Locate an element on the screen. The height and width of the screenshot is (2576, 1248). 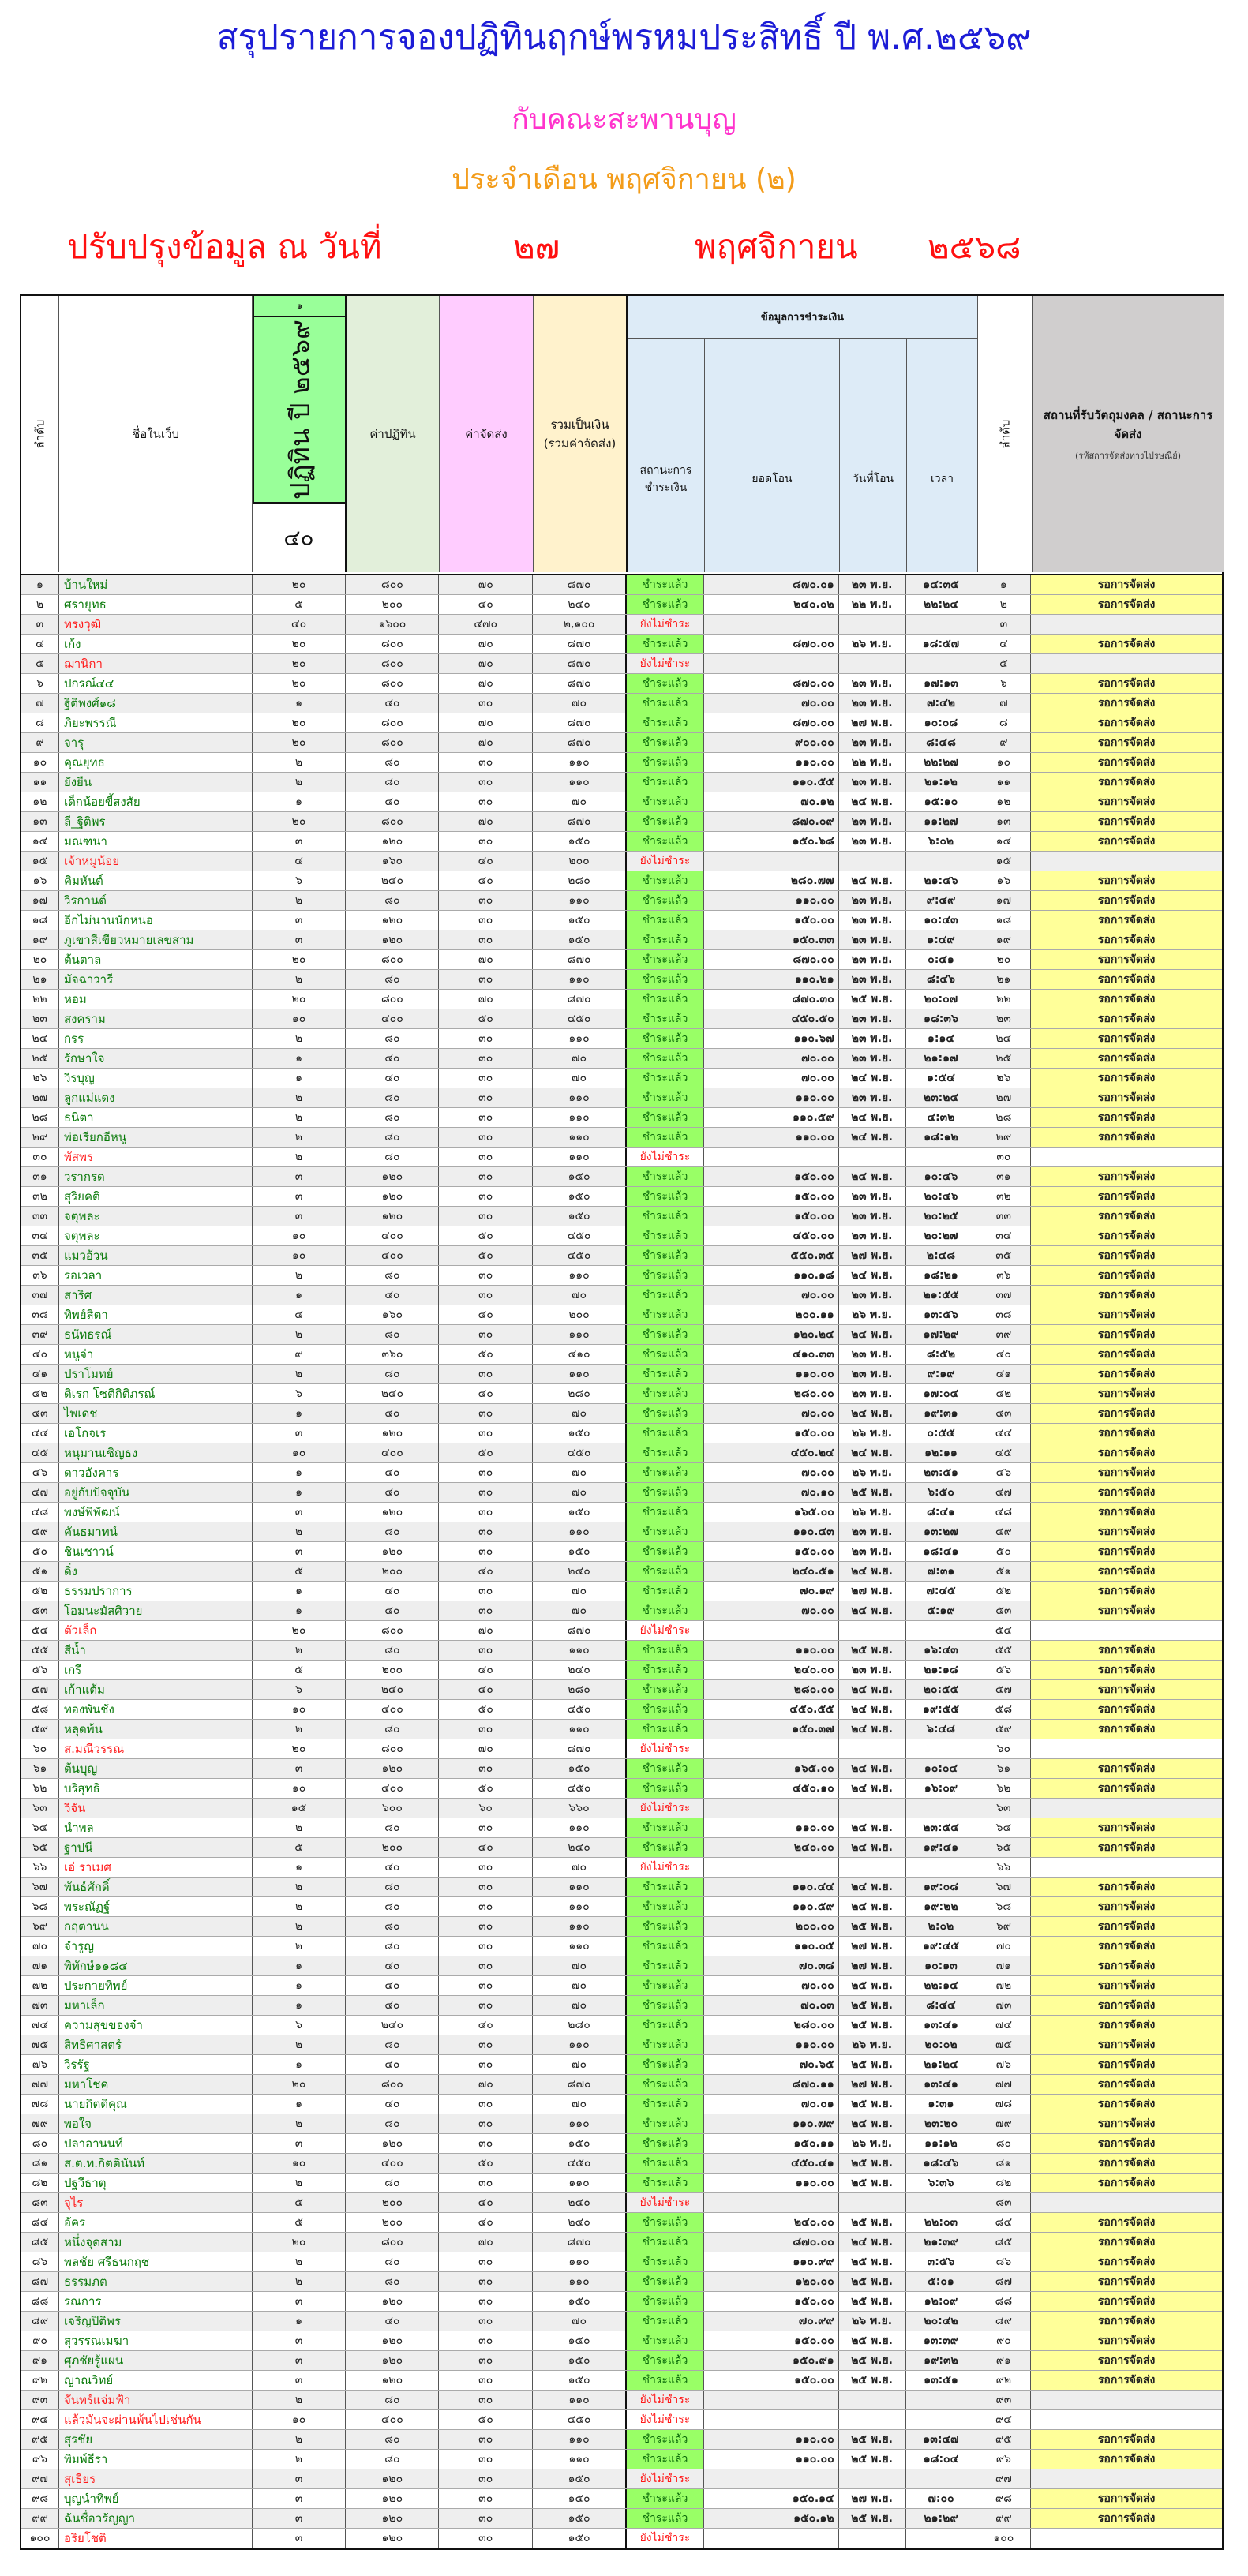
row-number-right: ๖๗ is located at coordinates (1004, 1887).